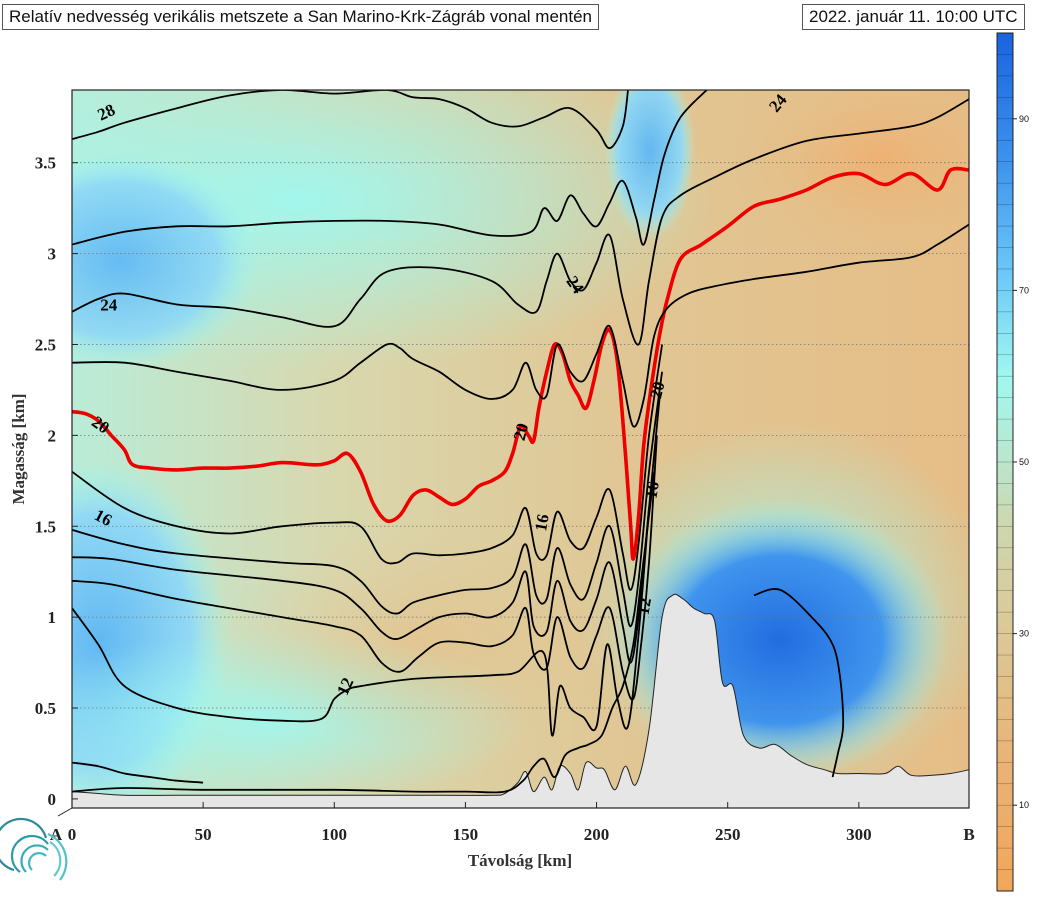  I want to click on contour-label: 24, so click(109, 304).